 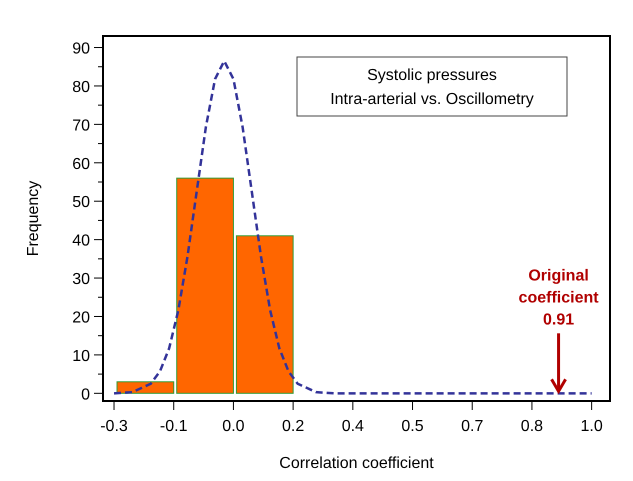 What do you see at coordinates (81, 125) in the screenshot?
I see `y-tick-label: 70` at bounding box center [81, 125].